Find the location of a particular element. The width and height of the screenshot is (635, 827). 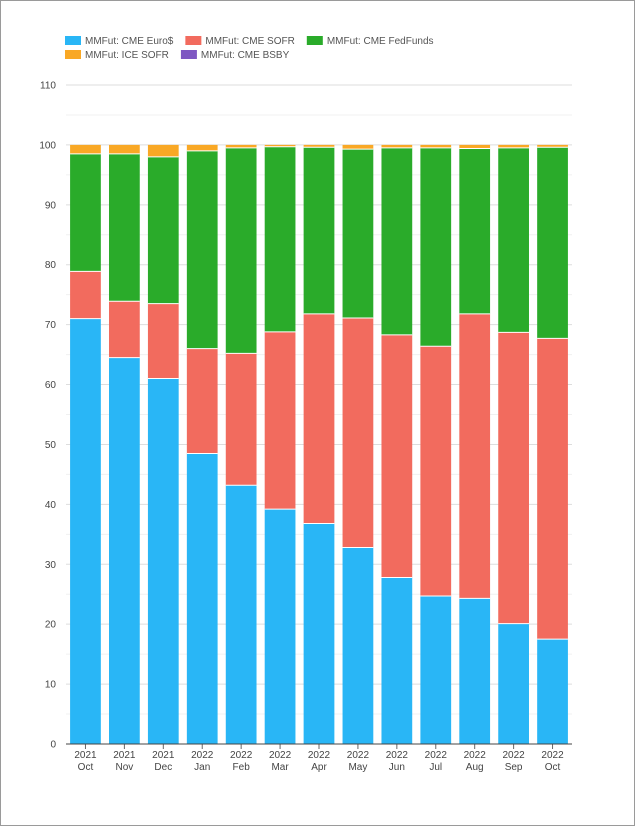

legend-item: MMFut: ICE SOFR is located at coordinates (117, 55).